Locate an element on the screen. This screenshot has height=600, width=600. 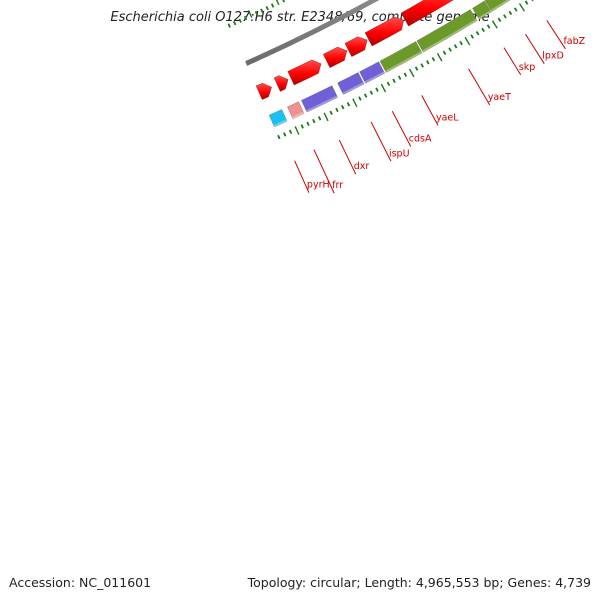
gene-label: skp is located at coordinates (527, 67).